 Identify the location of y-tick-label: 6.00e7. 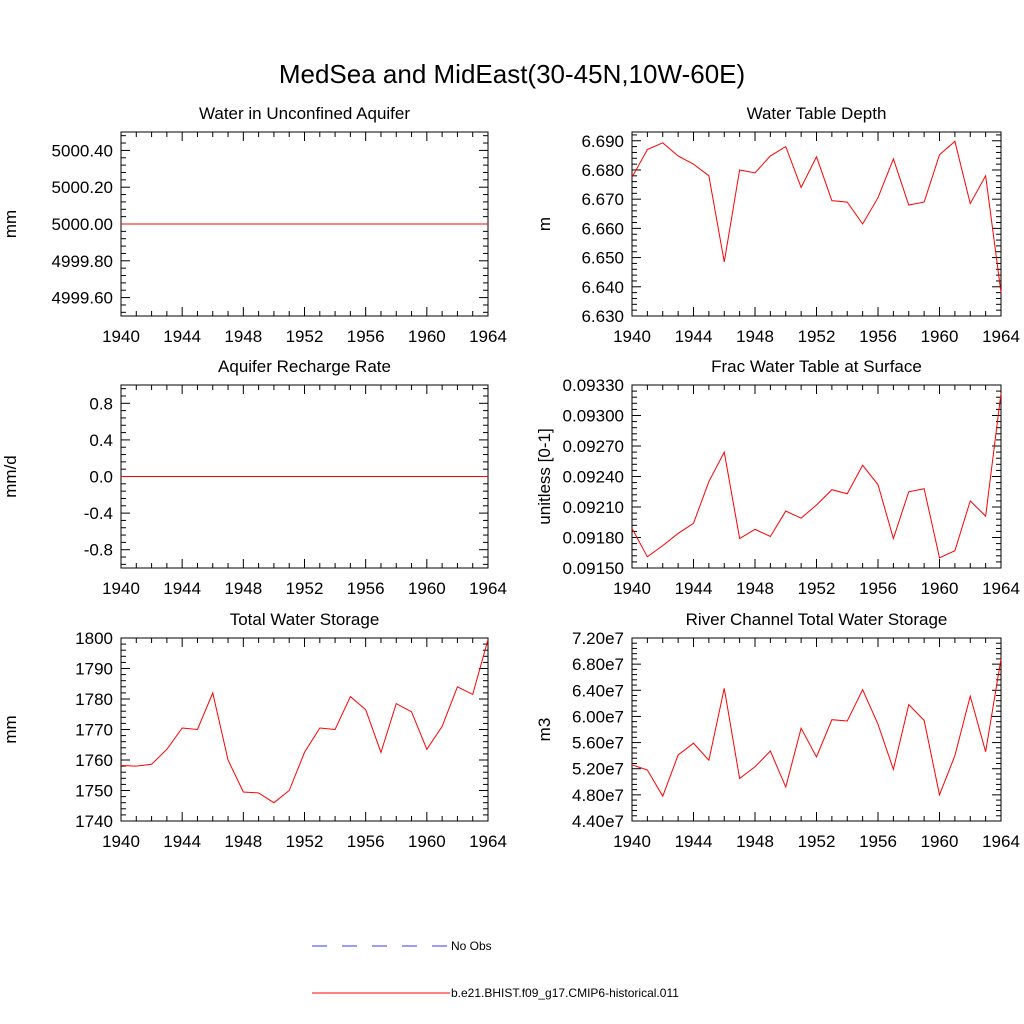
(598, 716).